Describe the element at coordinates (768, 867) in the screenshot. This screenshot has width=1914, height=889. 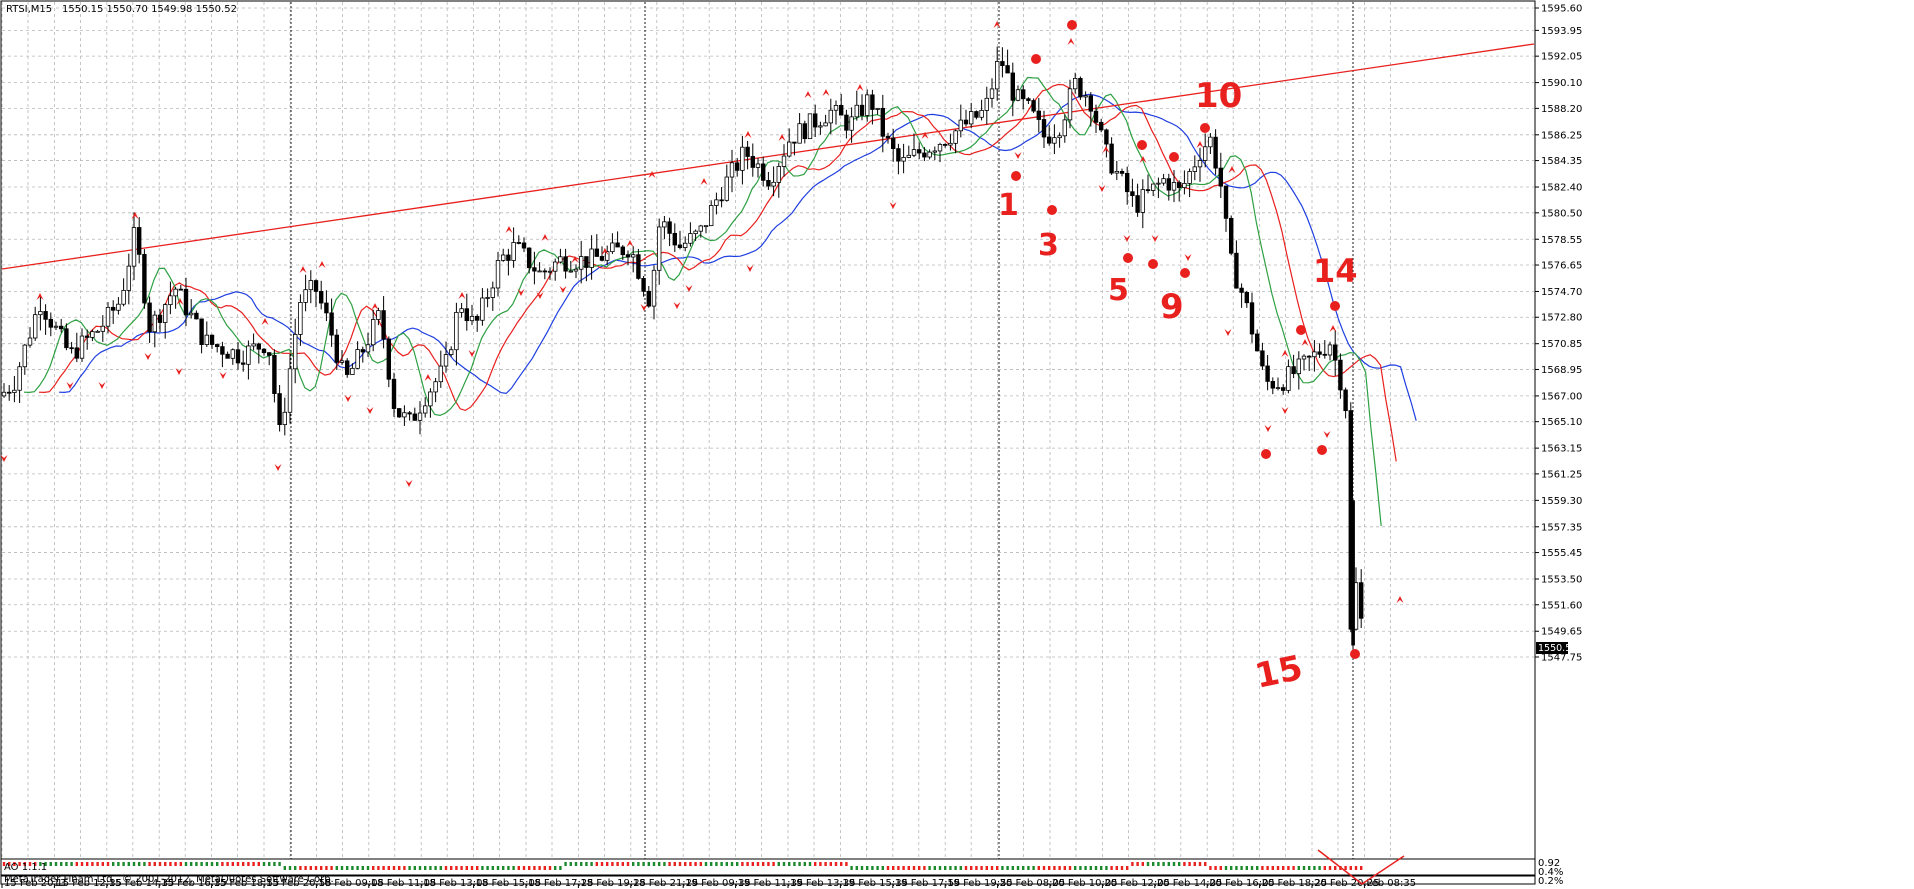
I see `indicator-window` at that location.